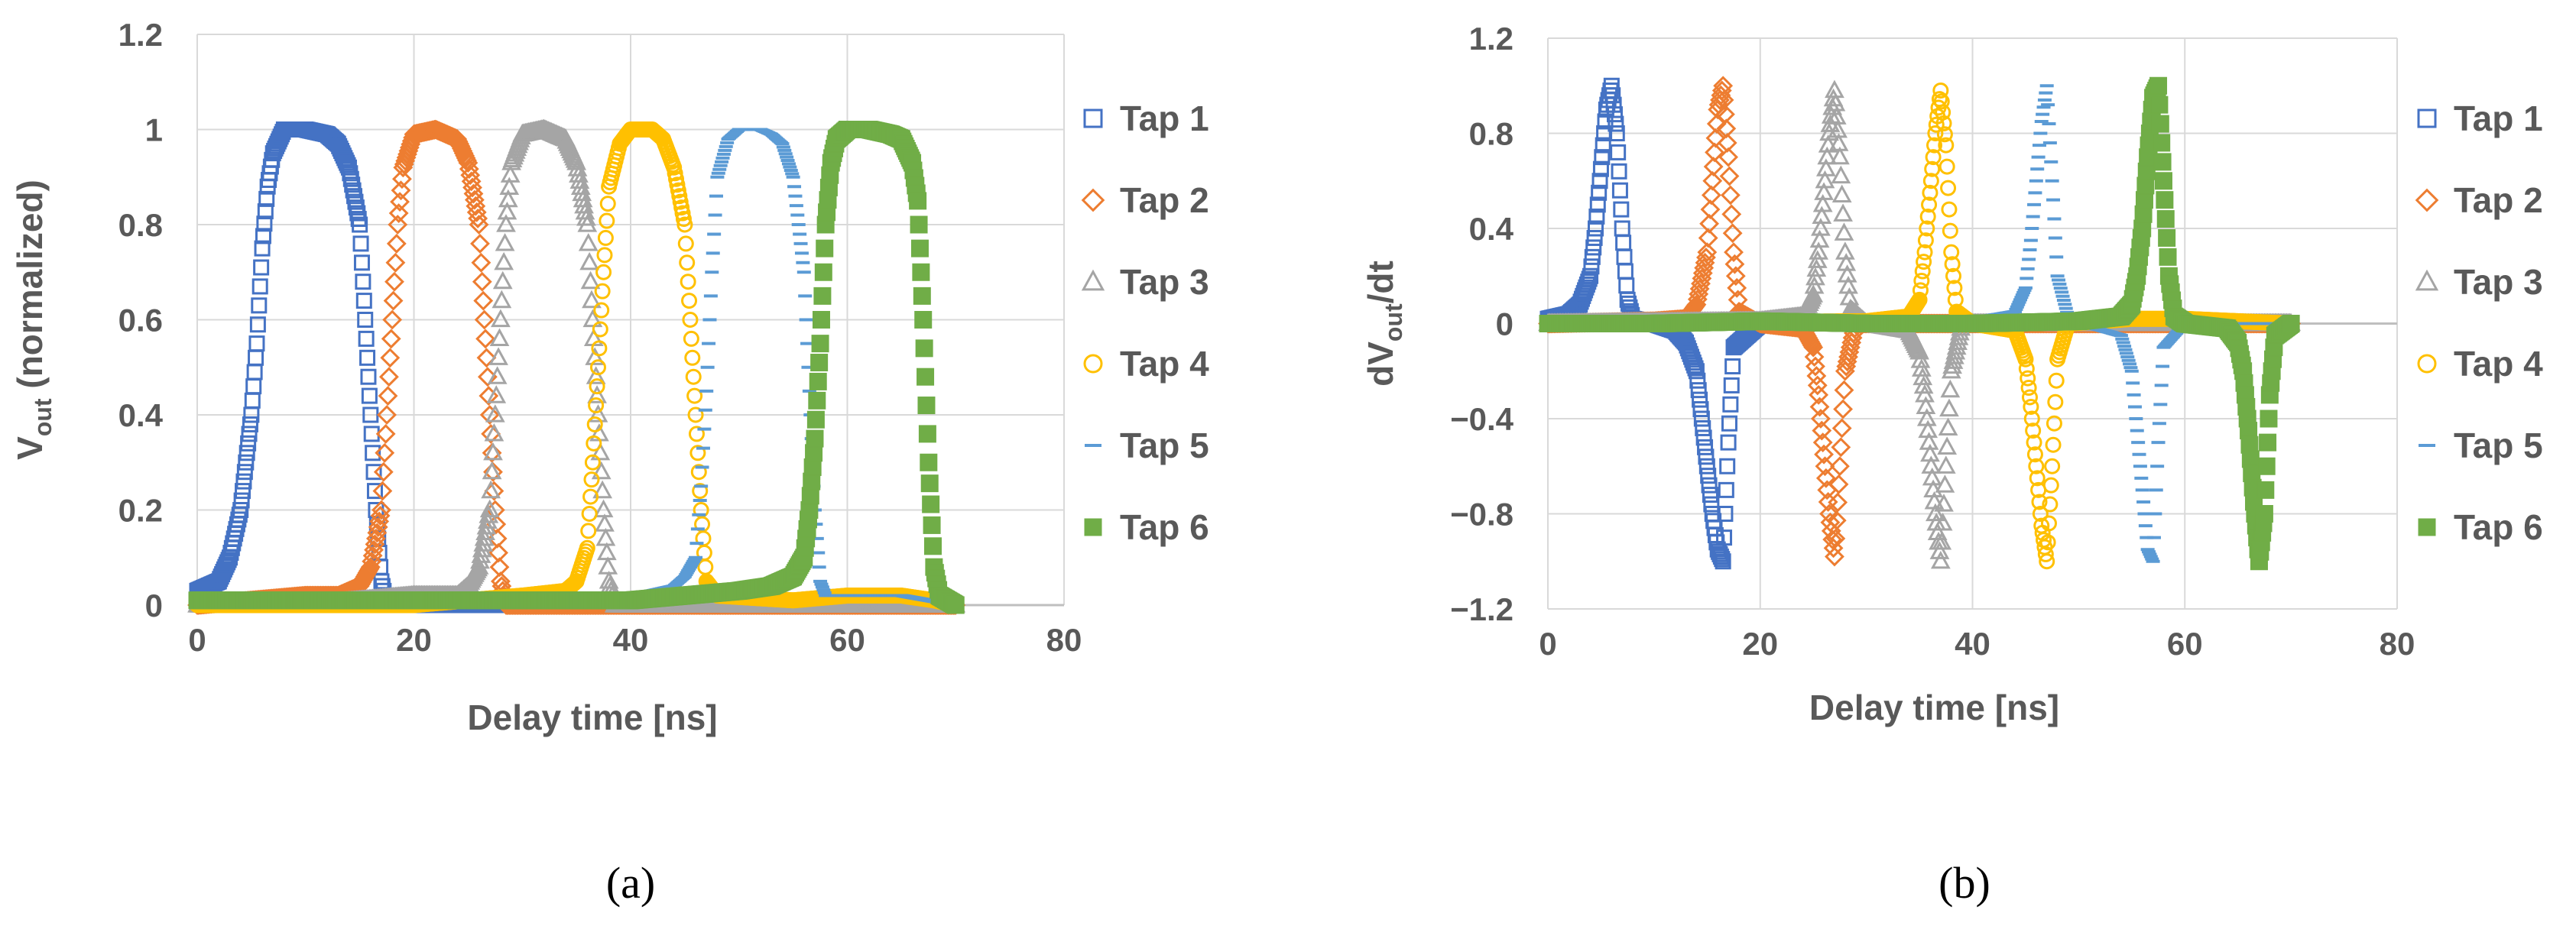  I want to click on x-tick-label: 80, so click(2397, 644).